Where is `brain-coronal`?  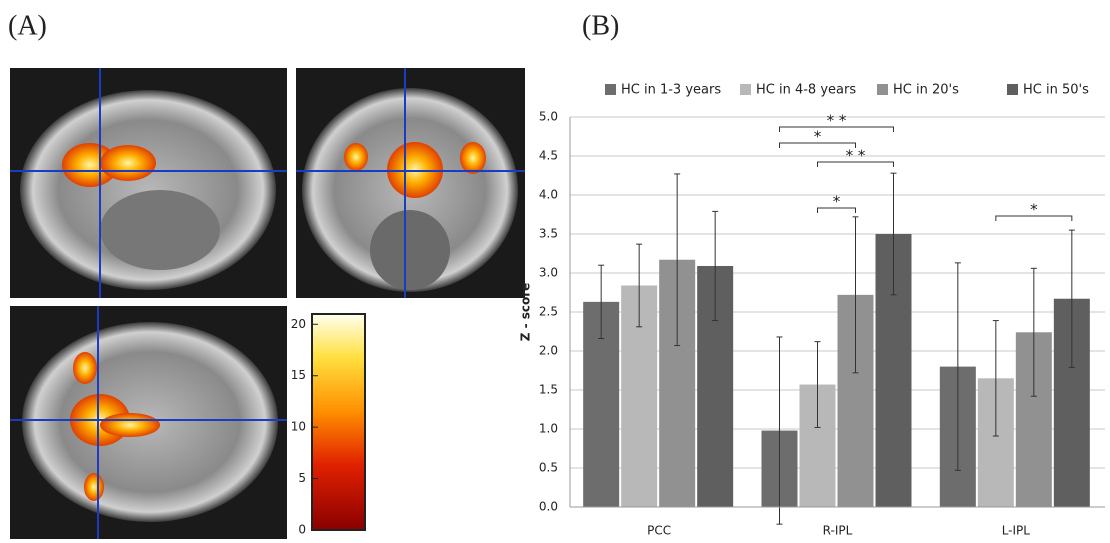
brain-coronal is located at coordinates (410, 183).